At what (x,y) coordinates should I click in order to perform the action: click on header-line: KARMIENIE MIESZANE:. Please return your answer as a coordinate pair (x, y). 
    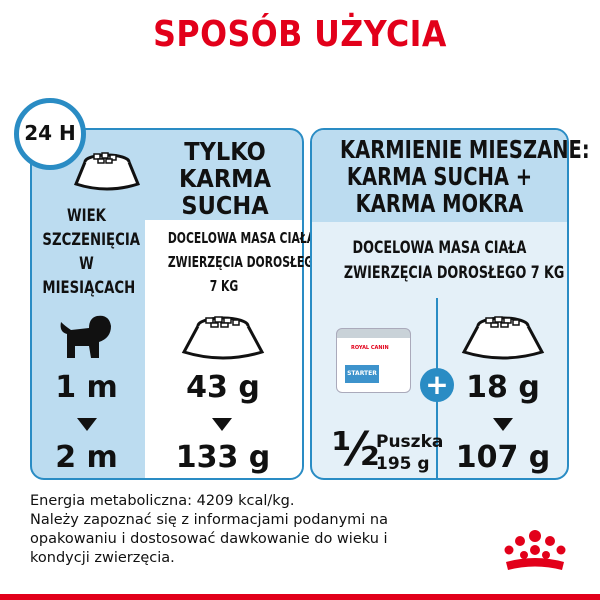
    Looking at the image, I should click on (465, 149).